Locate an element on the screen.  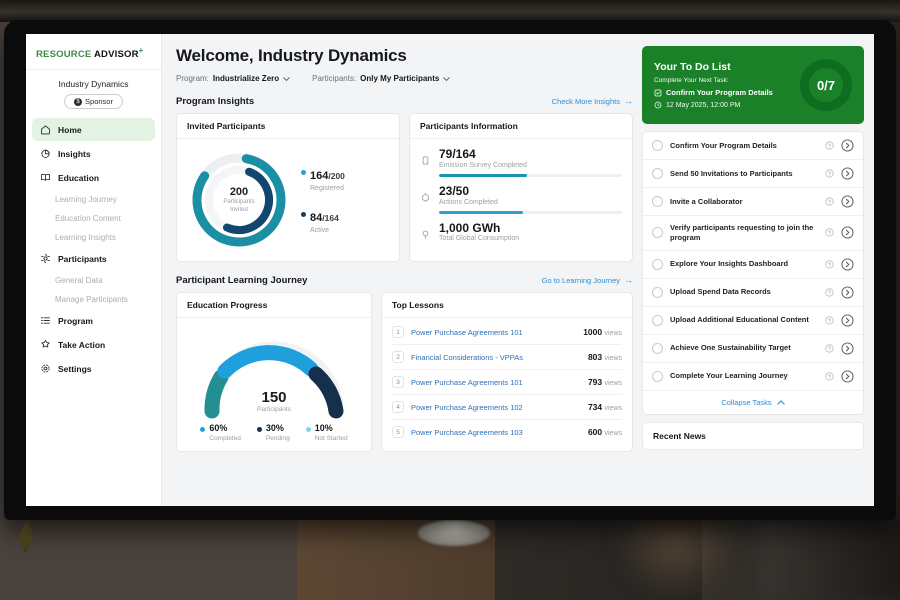
sidebar-item-learning-journey: Learning Journey is located at coordinates (93, 199).